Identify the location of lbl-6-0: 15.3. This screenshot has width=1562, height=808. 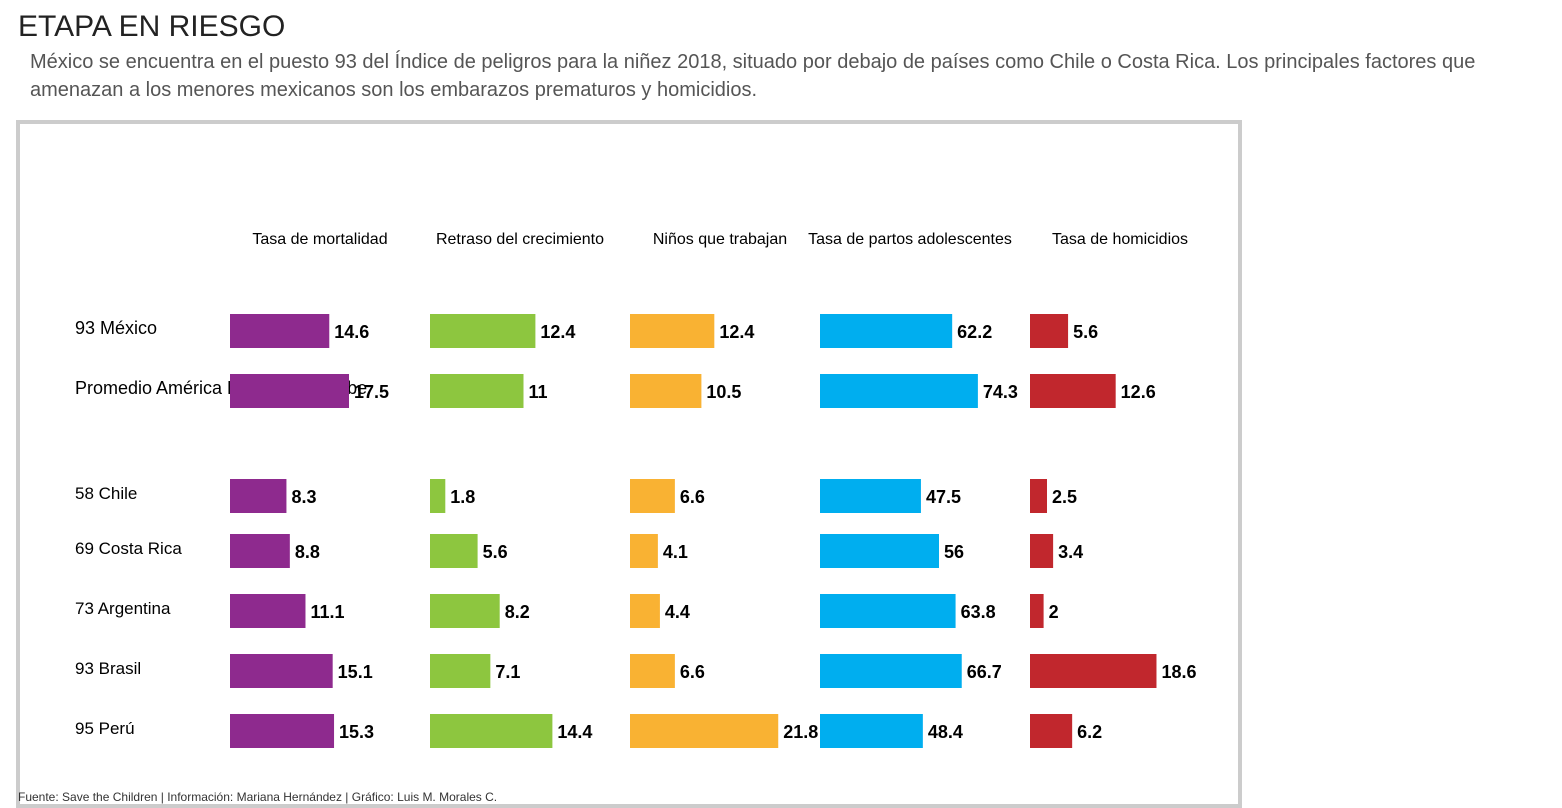
(356, 732).